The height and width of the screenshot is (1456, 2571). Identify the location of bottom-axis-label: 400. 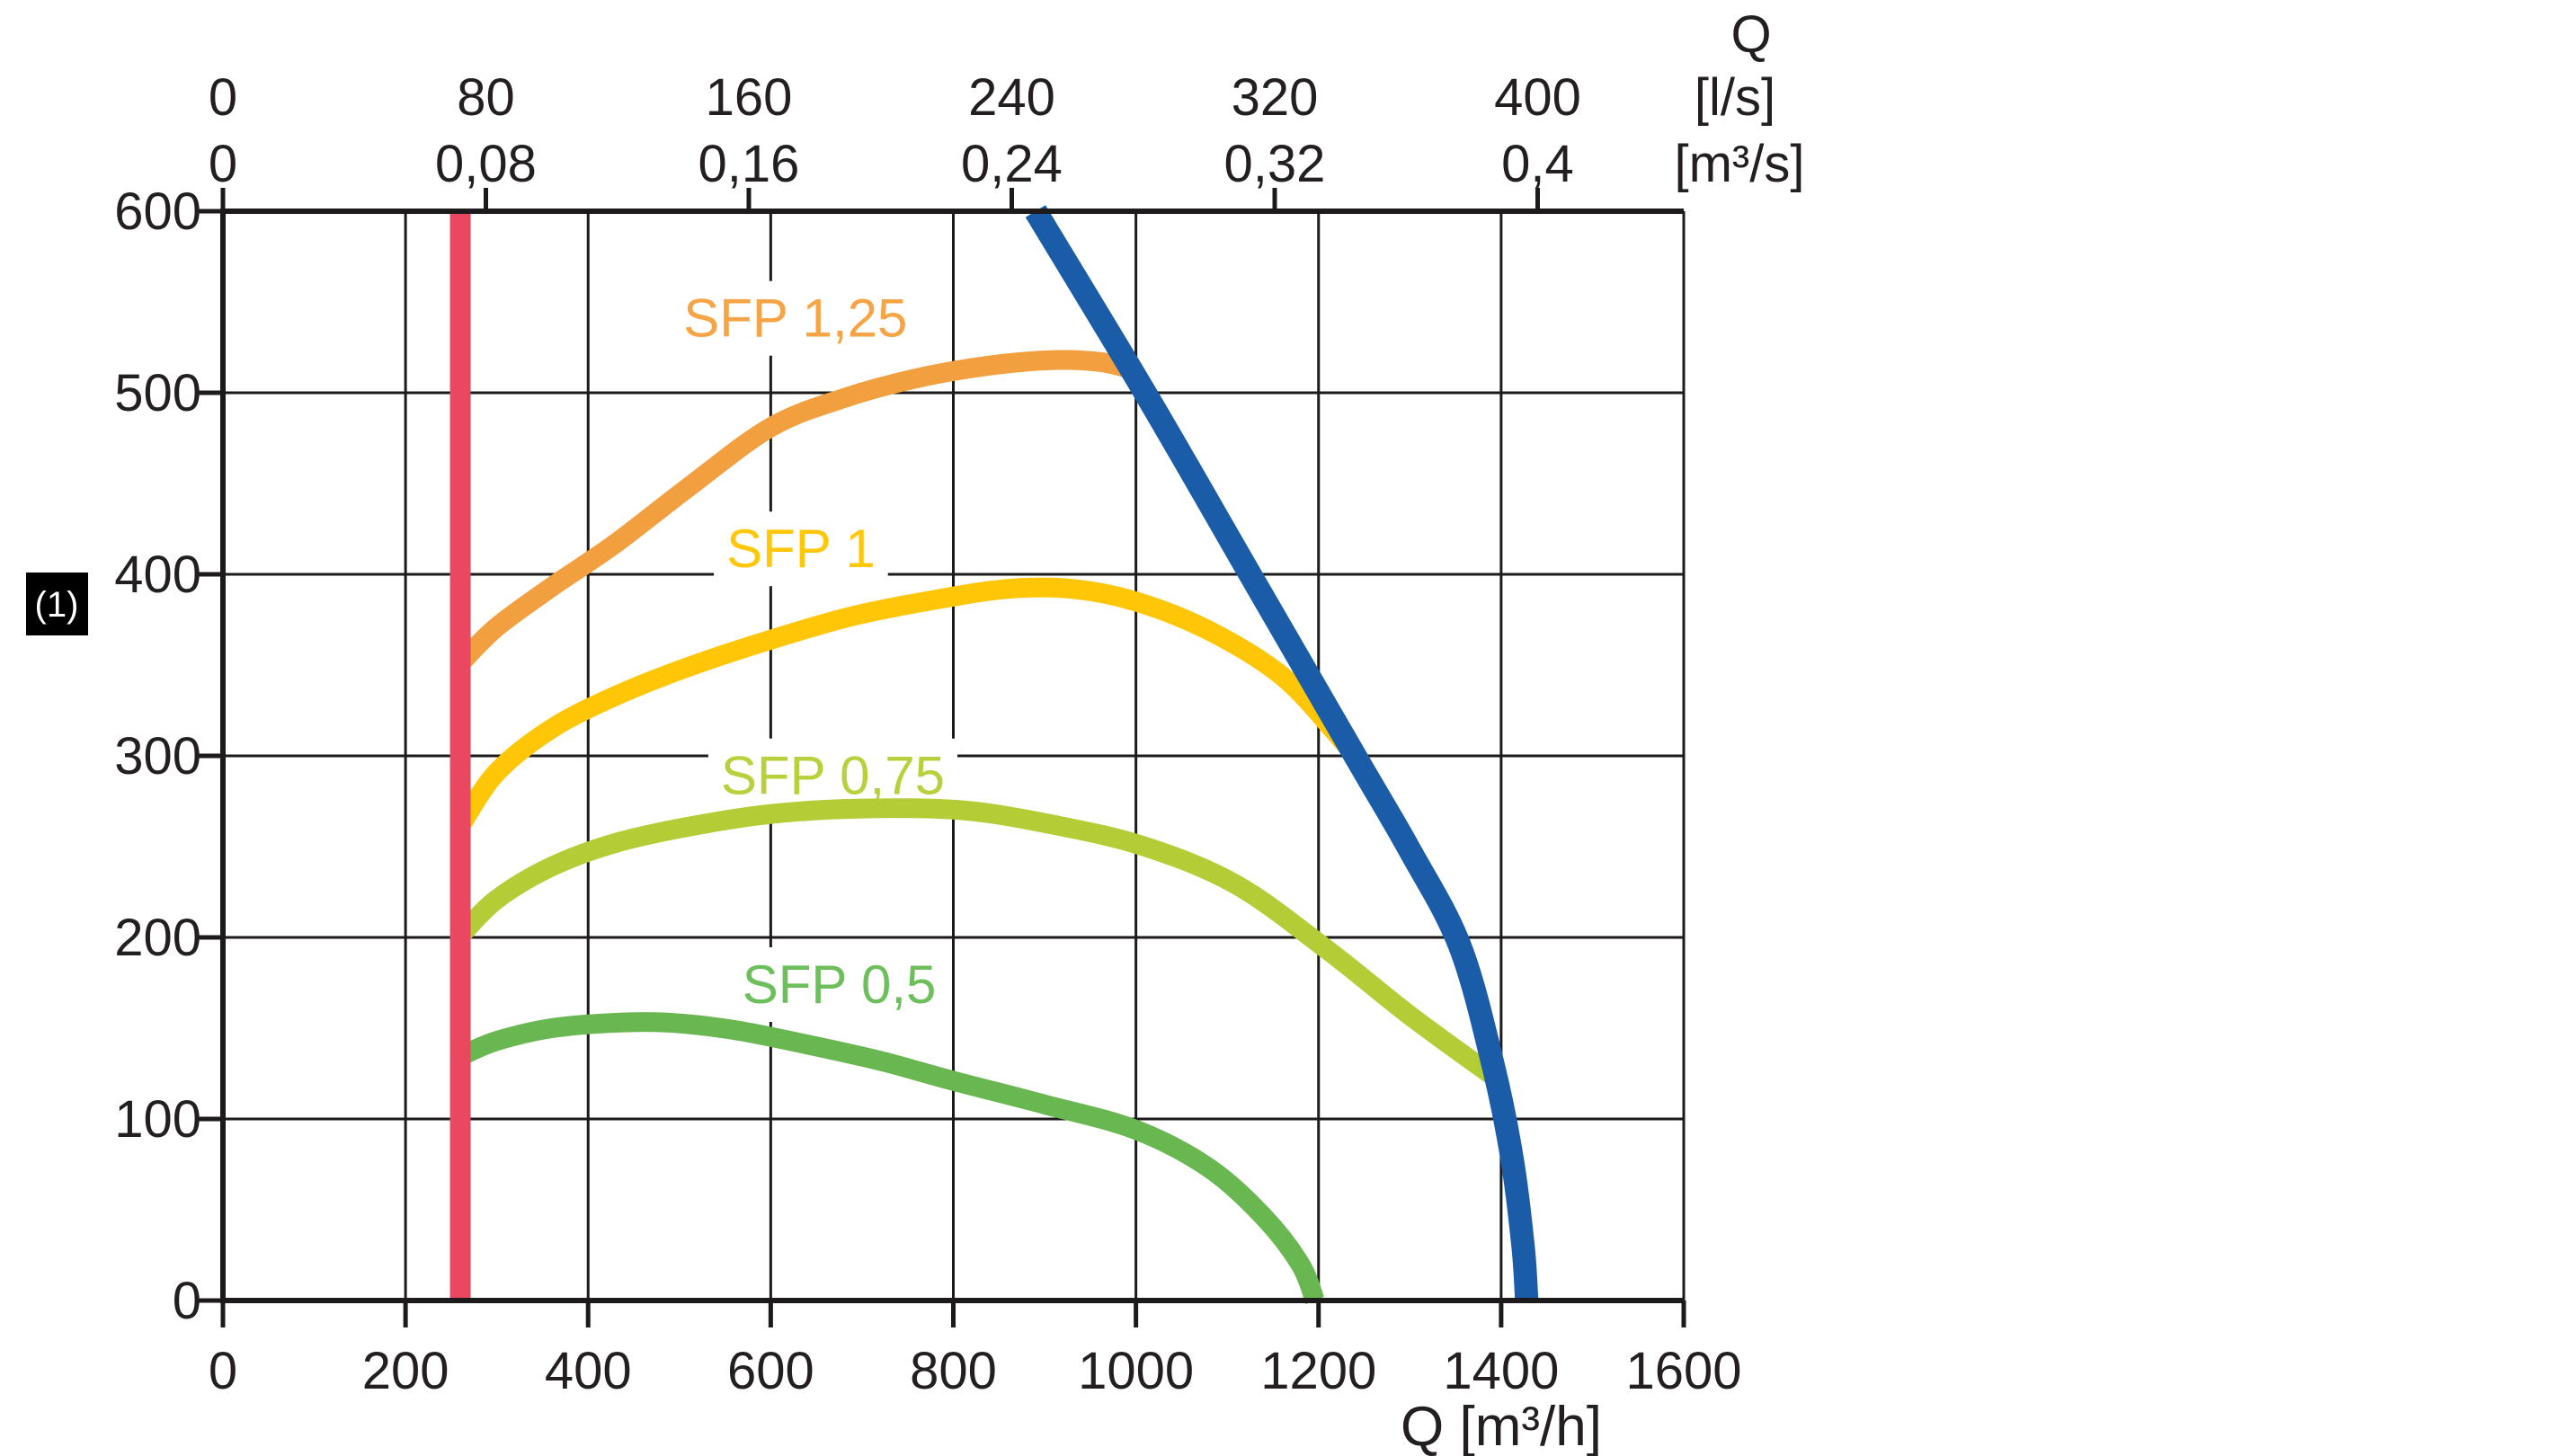
(588, 1371).